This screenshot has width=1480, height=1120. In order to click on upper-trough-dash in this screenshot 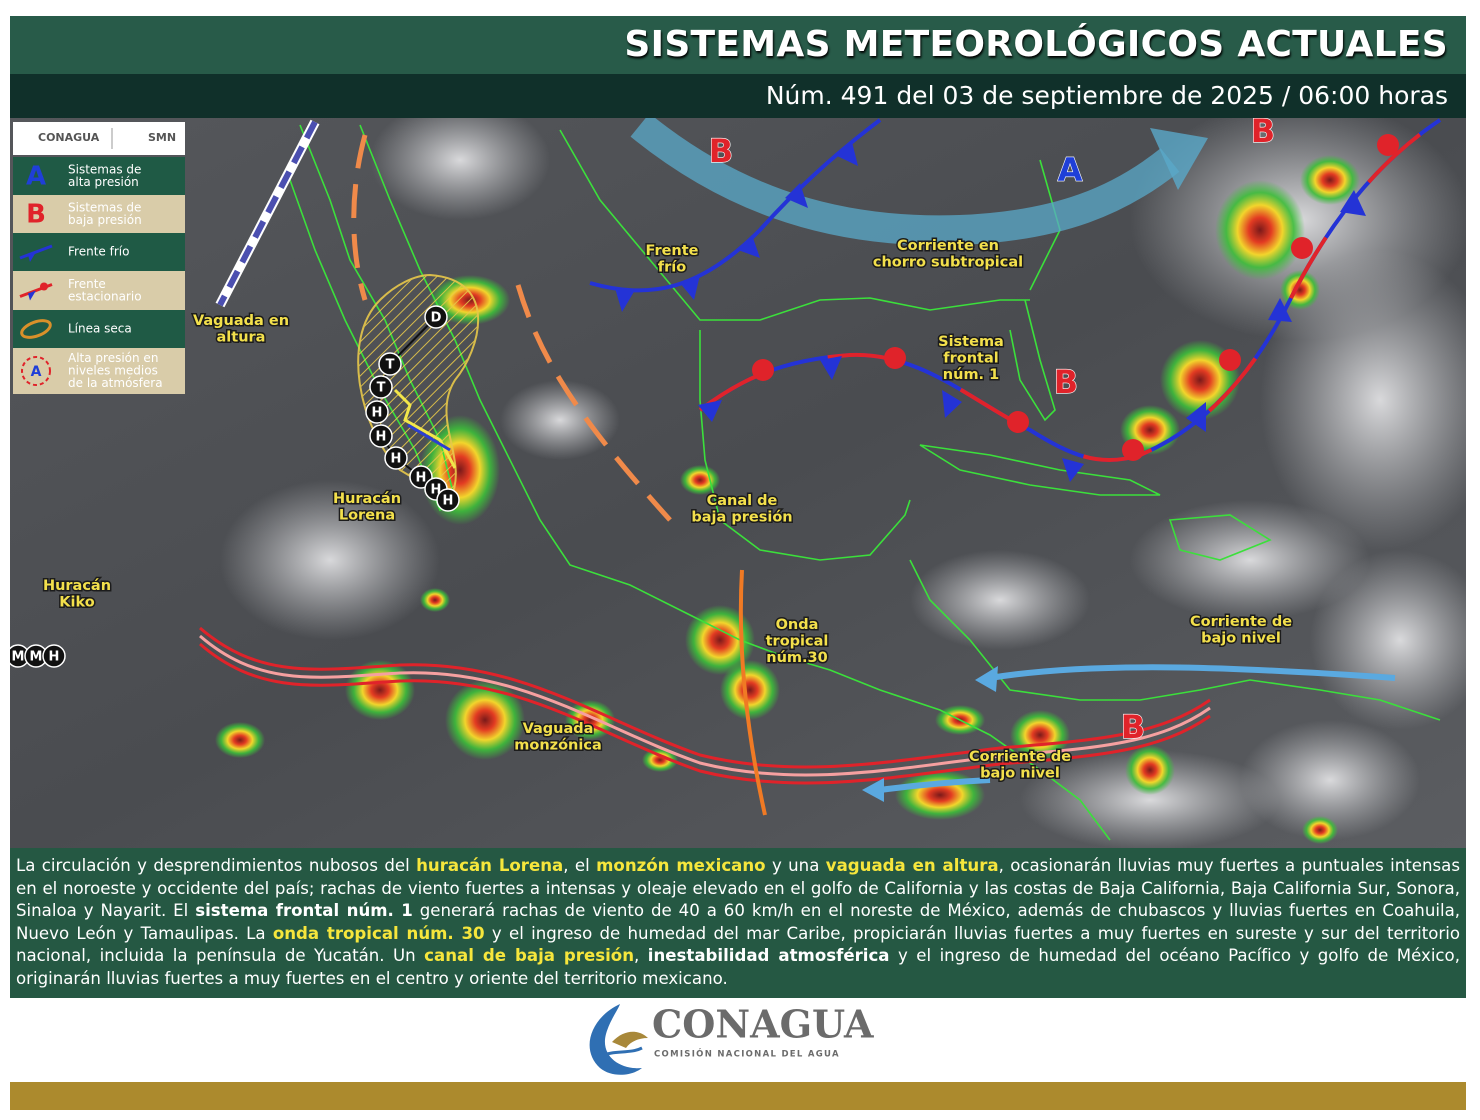, I will do `click(267, 213)`.